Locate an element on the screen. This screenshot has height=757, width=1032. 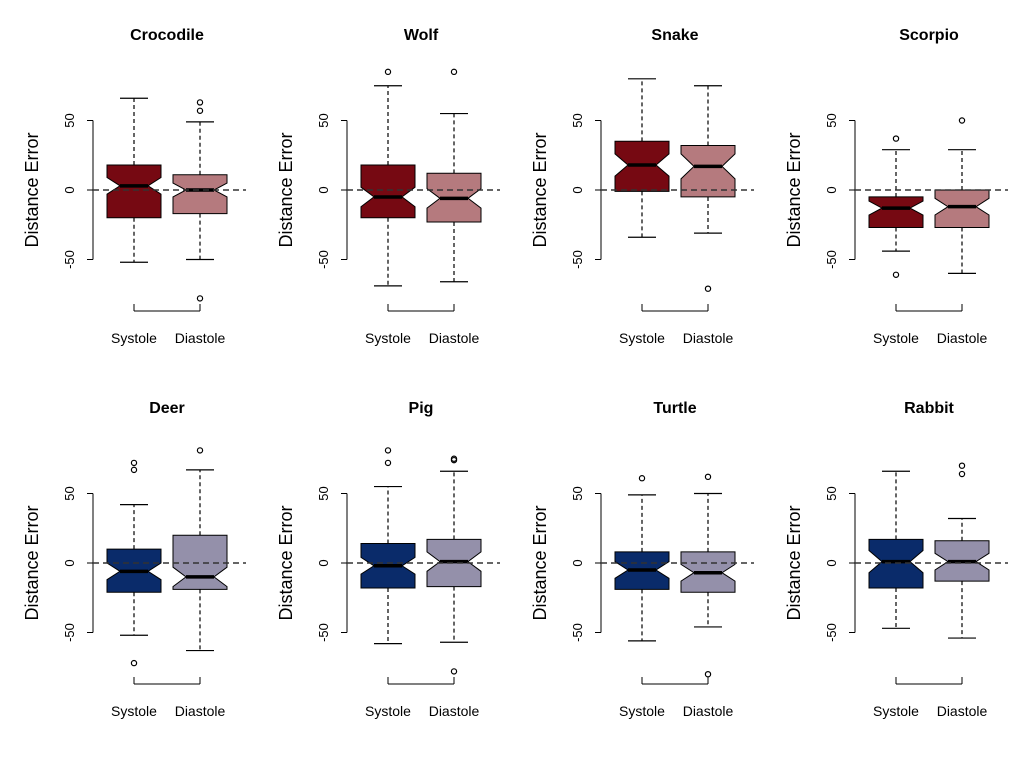
panel-title: Snake is located at coordinates (674, 35).